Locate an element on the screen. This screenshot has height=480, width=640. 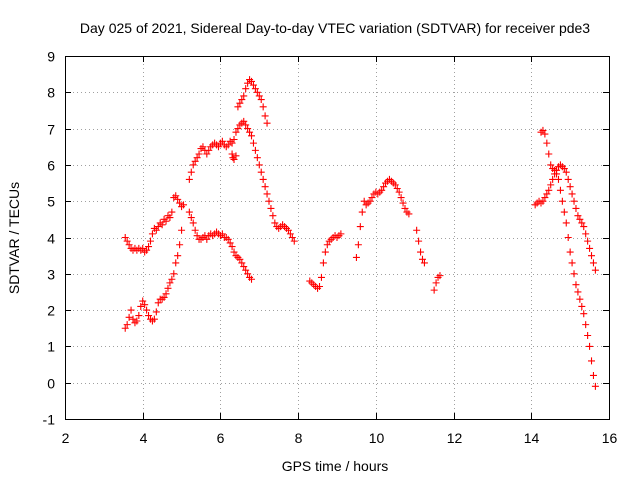
x-tick-label: 14 is located at coordinates (532, 438).